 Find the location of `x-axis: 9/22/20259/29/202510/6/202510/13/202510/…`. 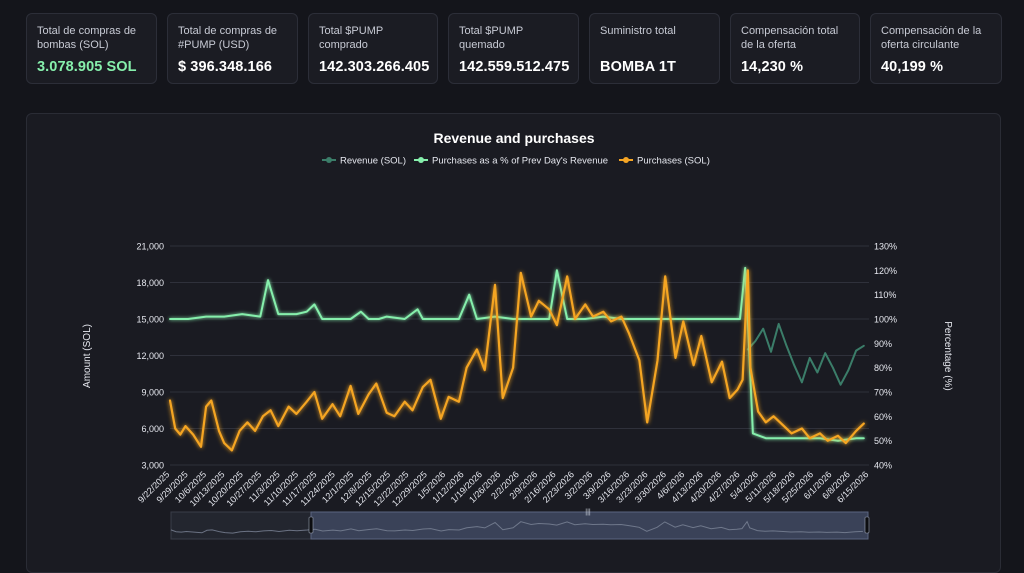

x-axis: 9/22/20259/29/202510/6/202510/13/202510/… is located at coordinates (503, 488).